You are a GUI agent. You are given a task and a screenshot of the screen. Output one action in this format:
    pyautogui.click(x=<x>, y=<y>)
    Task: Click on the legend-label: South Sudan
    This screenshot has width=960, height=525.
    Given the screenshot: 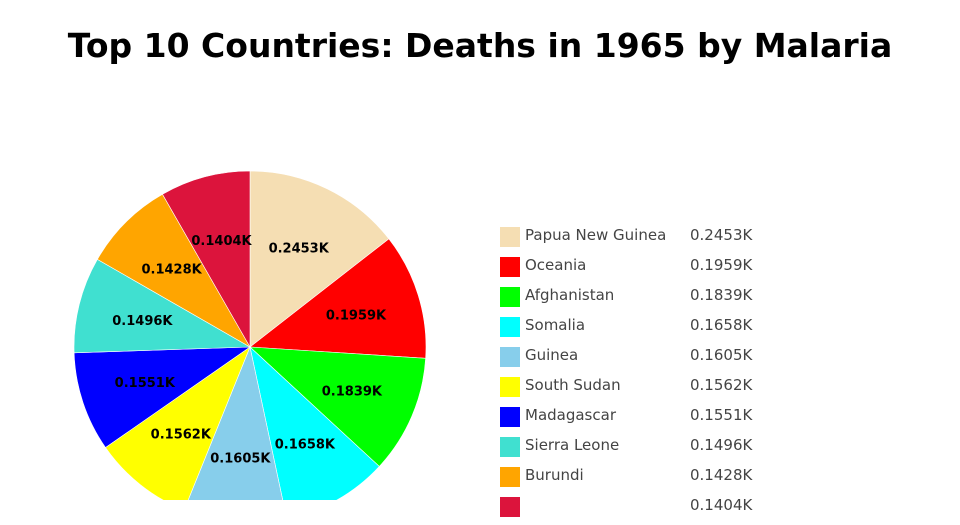 What is the action you would take?
    pyautogui.click(x=573, y=385)
    